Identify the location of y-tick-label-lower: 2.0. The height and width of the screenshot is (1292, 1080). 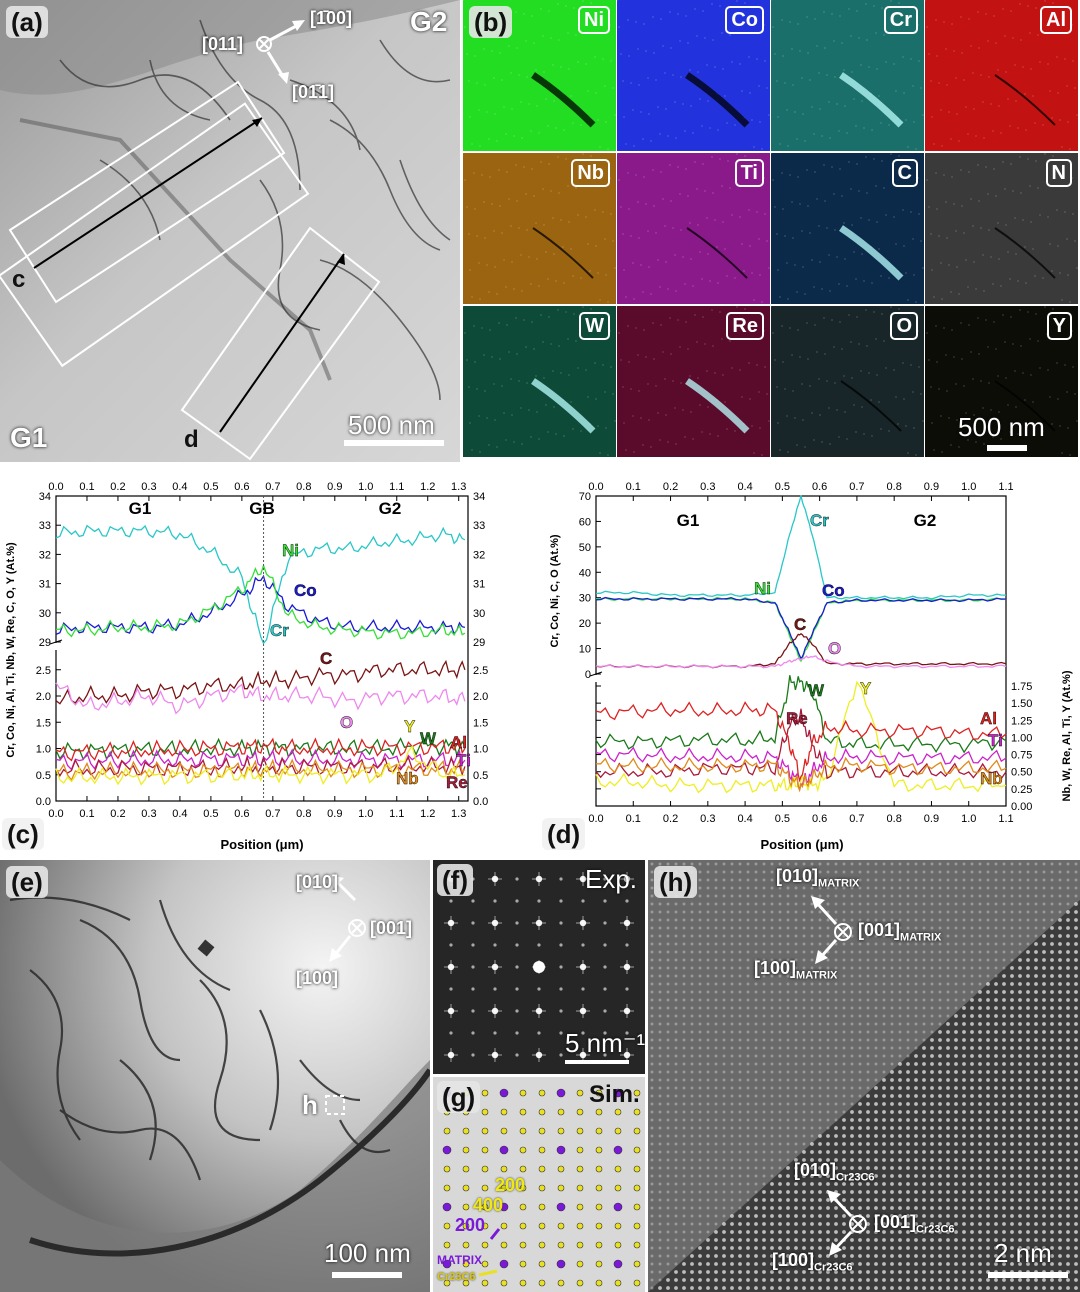
(43, 697).